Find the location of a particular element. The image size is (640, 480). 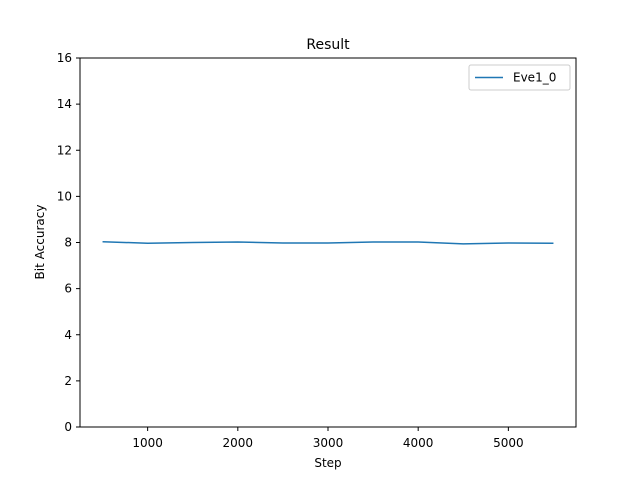

x-axis-label: Step is located at coordinates (327, 463).